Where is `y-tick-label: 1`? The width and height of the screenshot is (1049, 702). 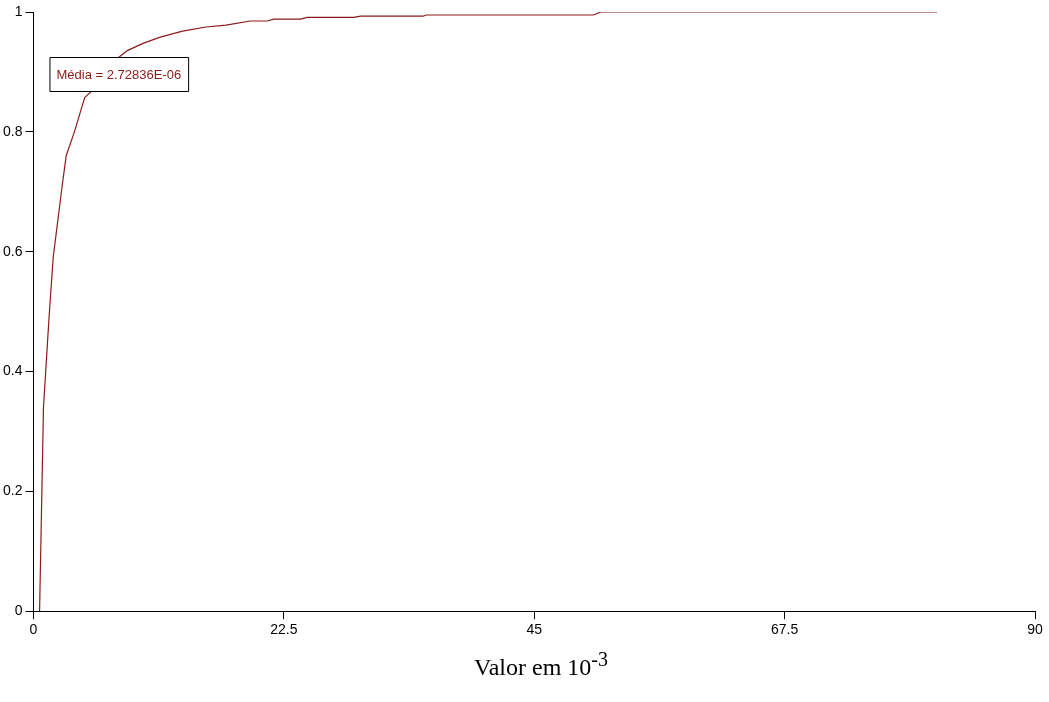 y-tick-label: 1 is located at coordinates (18, 10).